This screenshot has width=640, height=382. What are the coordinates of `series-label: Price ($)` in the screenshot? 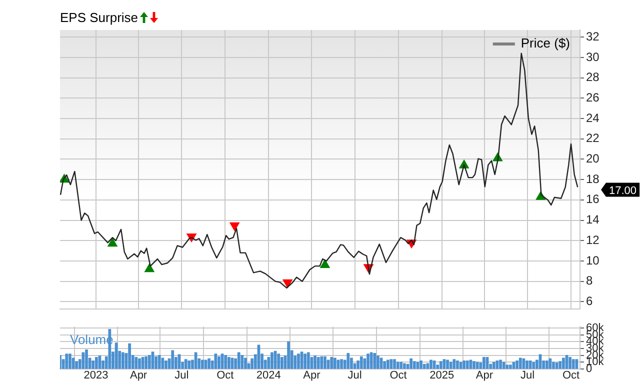 It's located at (545, 43).